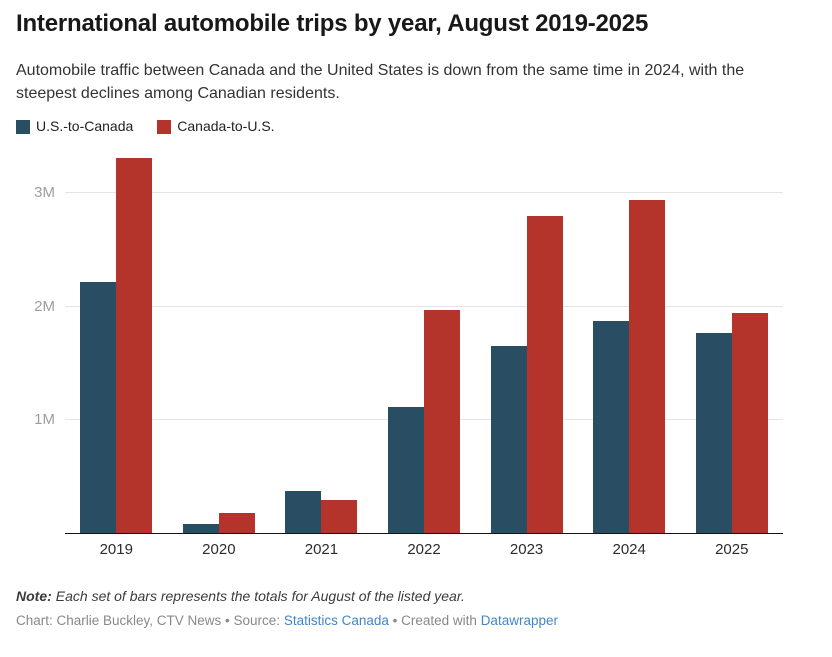 The width and height of the screenshot is (832, 657). I want to click on datawrapper-link: Datawrapper, so click(519, 620).